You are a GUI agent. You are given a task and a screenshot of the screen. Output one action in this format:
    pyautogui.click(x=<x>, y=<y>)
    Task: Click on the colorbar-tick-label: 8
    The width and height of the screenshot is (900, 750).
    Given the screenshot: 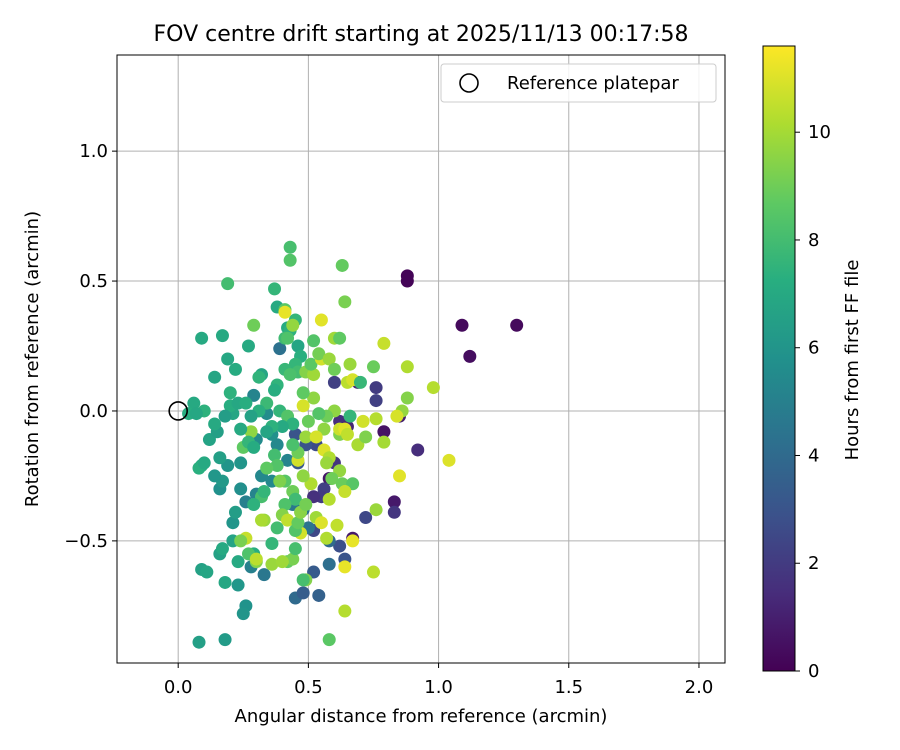 What is the action you would take?
    pyautogui.click(x=813, y=240)
    